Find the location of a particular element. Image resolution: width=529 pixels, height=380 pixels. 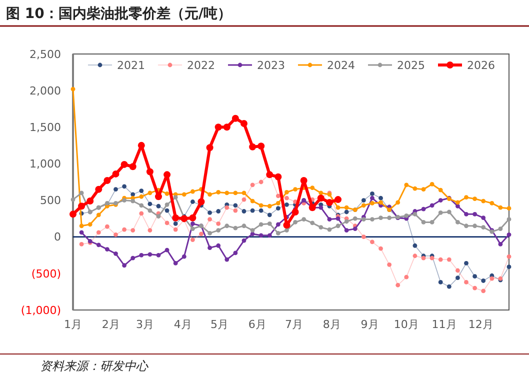

text: 资料来源：研发中心 is located at coordinates (94, 366).